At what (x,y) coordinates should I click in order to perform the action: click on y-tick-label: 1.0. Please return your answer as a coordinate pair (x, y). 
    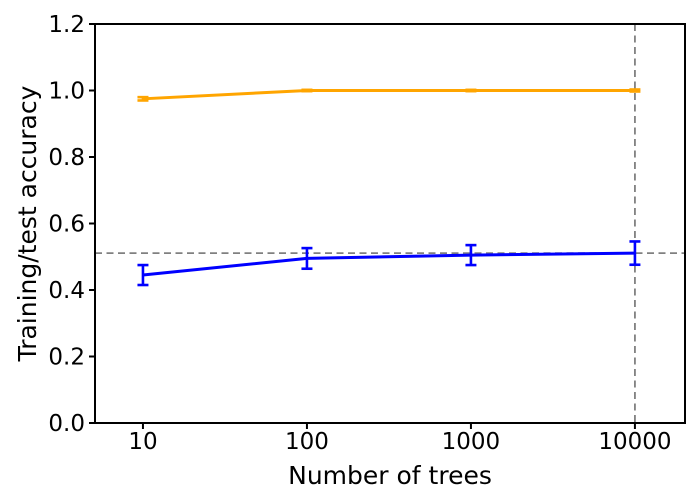
    Looking at the image, I should click on (66, 92).